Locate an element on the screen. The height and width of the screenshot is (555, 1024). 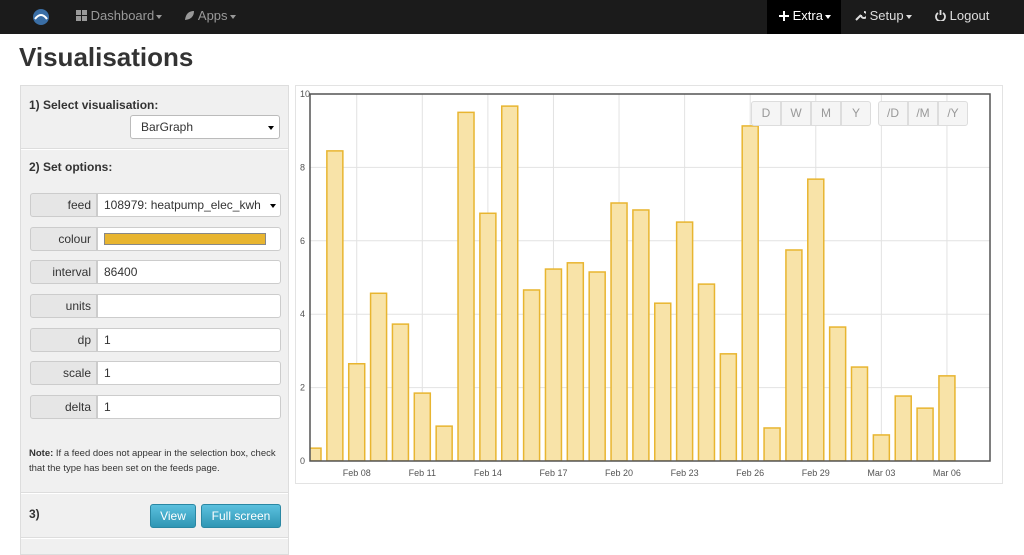
logo is located at coordinates (41, 17).